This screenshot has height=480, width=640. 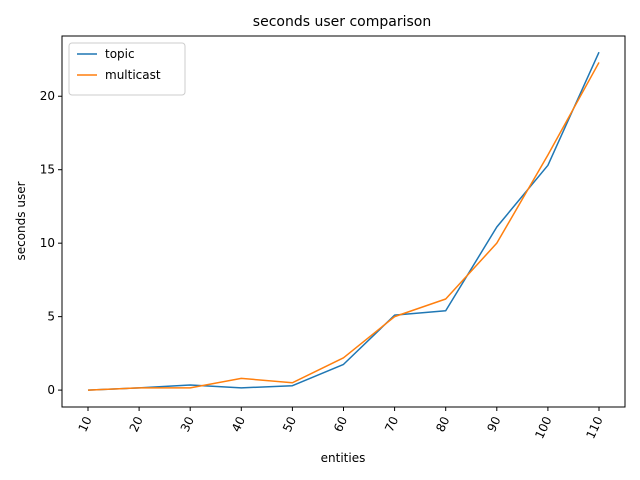 I want to click on y-tick-label: 15, so click(x=47, y=170).